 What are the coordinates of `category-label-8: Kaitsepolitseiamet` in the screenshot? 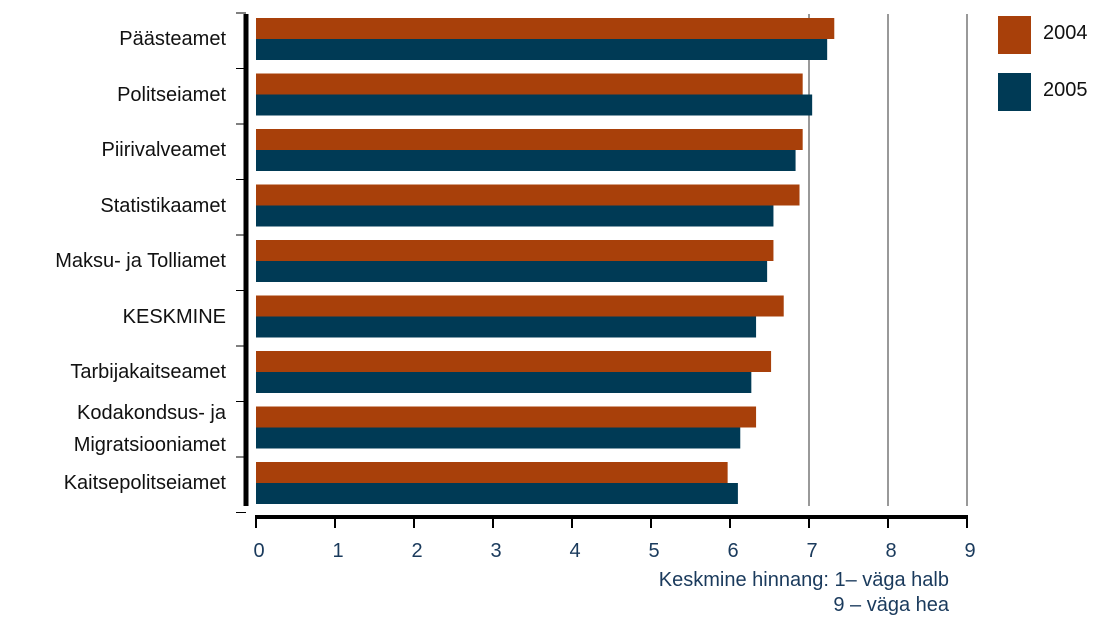 It's located at (144, 483).